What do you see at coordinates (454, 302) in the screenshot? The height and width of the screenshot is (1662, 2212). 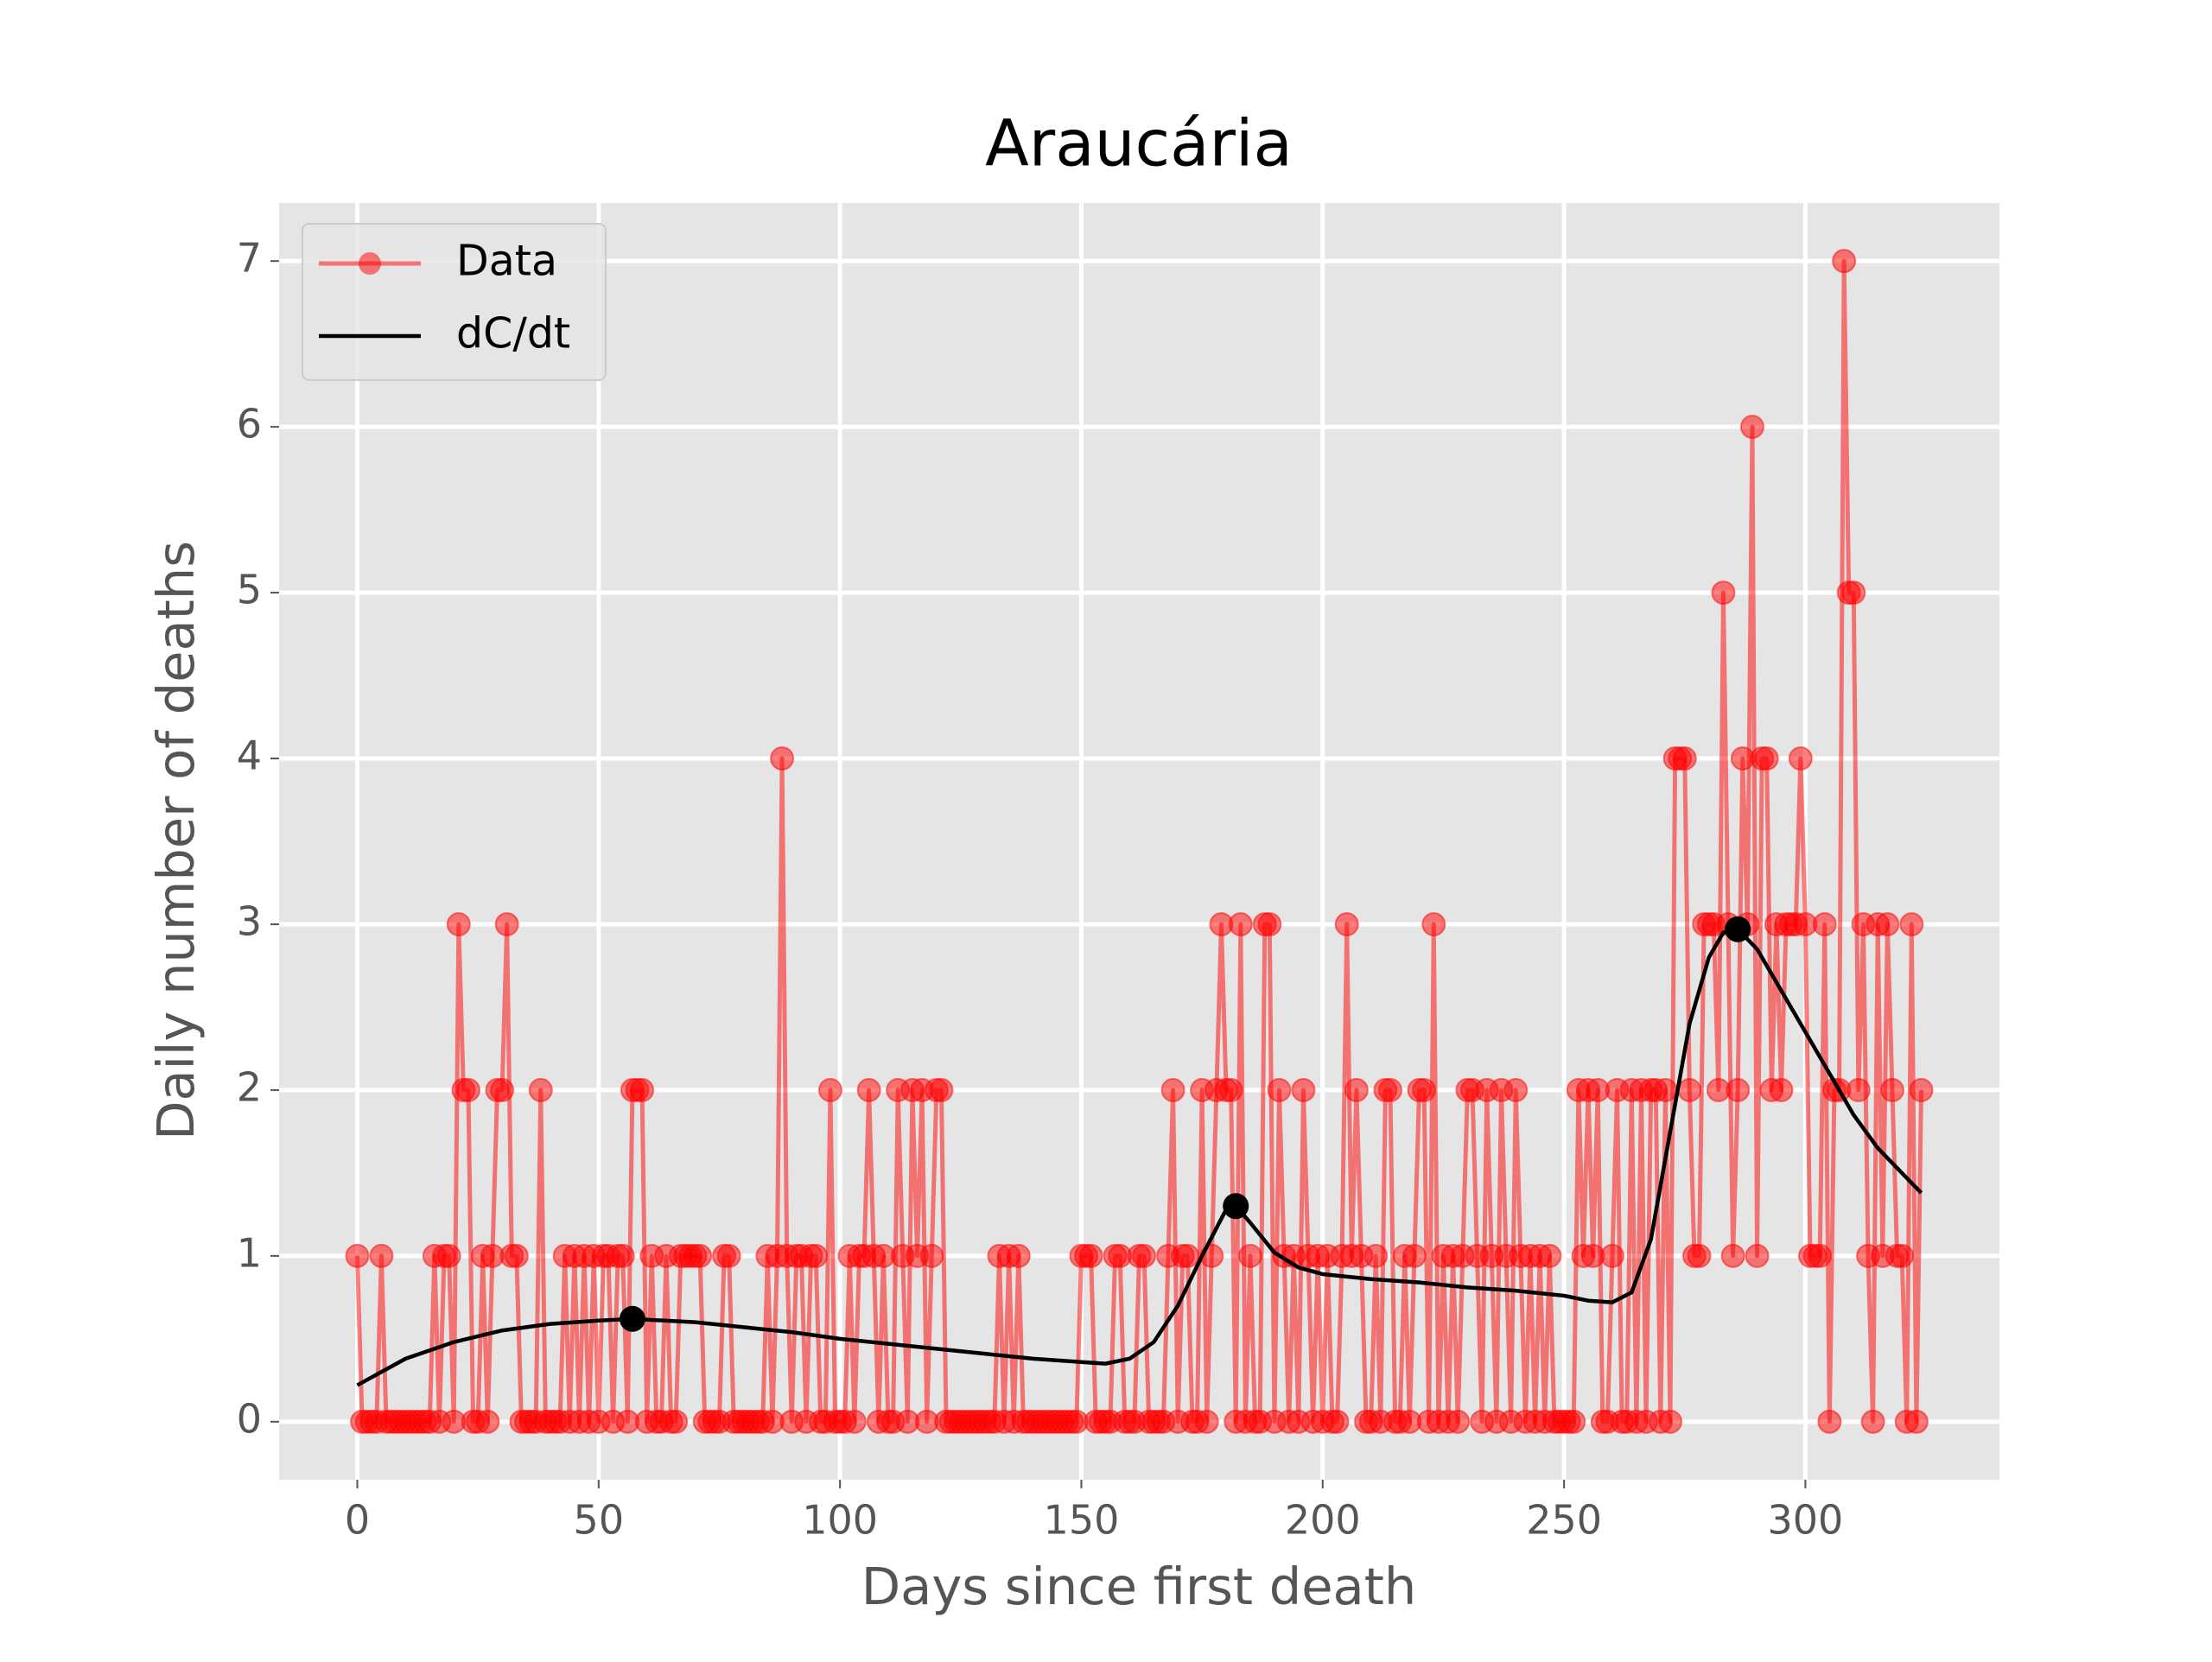 I see `legend: Data dC/dt` at bounding box center [454, 302].